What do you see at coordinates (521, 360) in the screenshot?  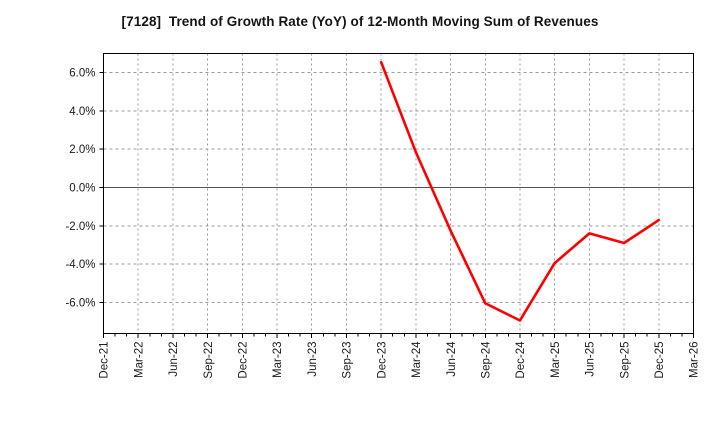 I see `x-axis-tick-label: Dec-24` at bounding box center [521, 360].